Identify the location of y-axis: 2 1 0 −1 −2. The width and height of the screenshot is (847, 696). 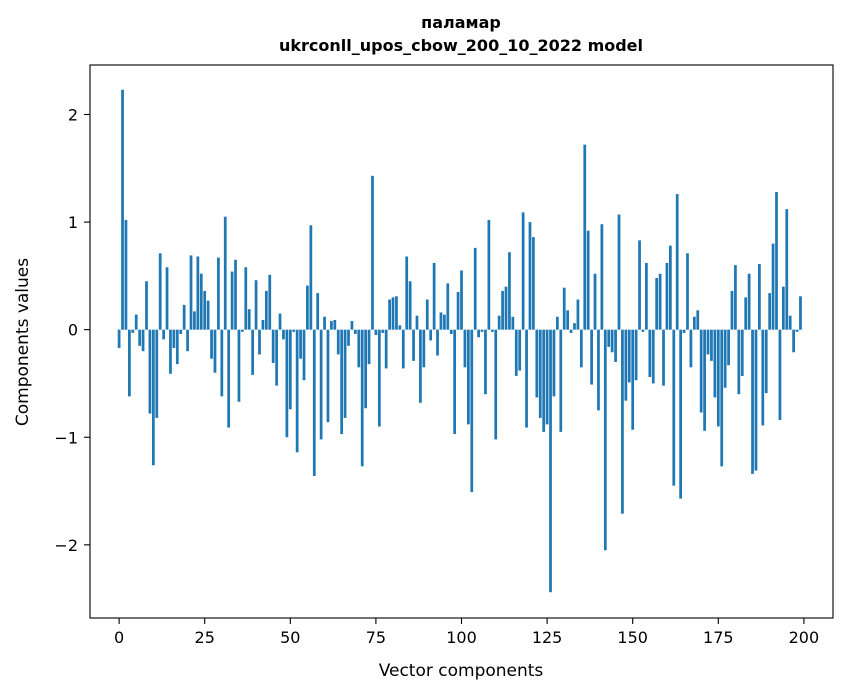
(72, 330).